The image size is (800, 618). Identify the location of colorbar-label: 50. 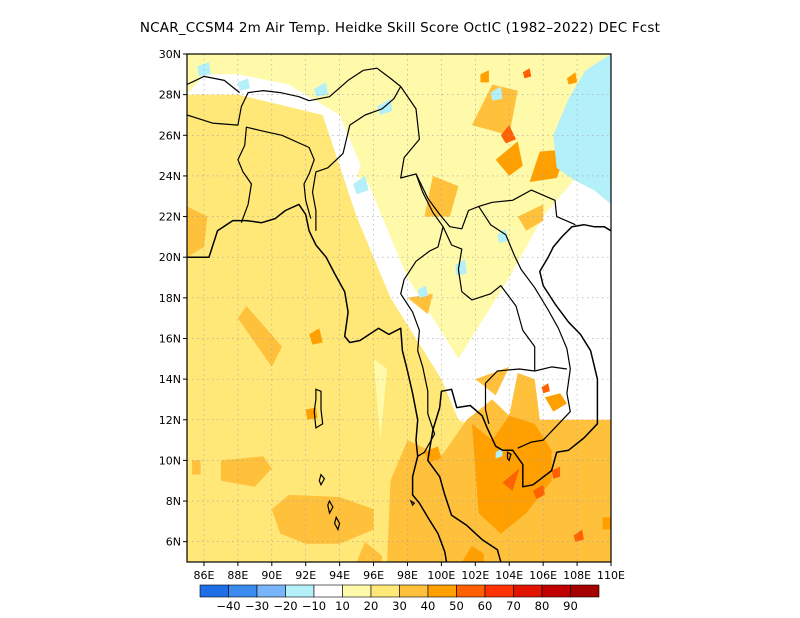
(456, 606).